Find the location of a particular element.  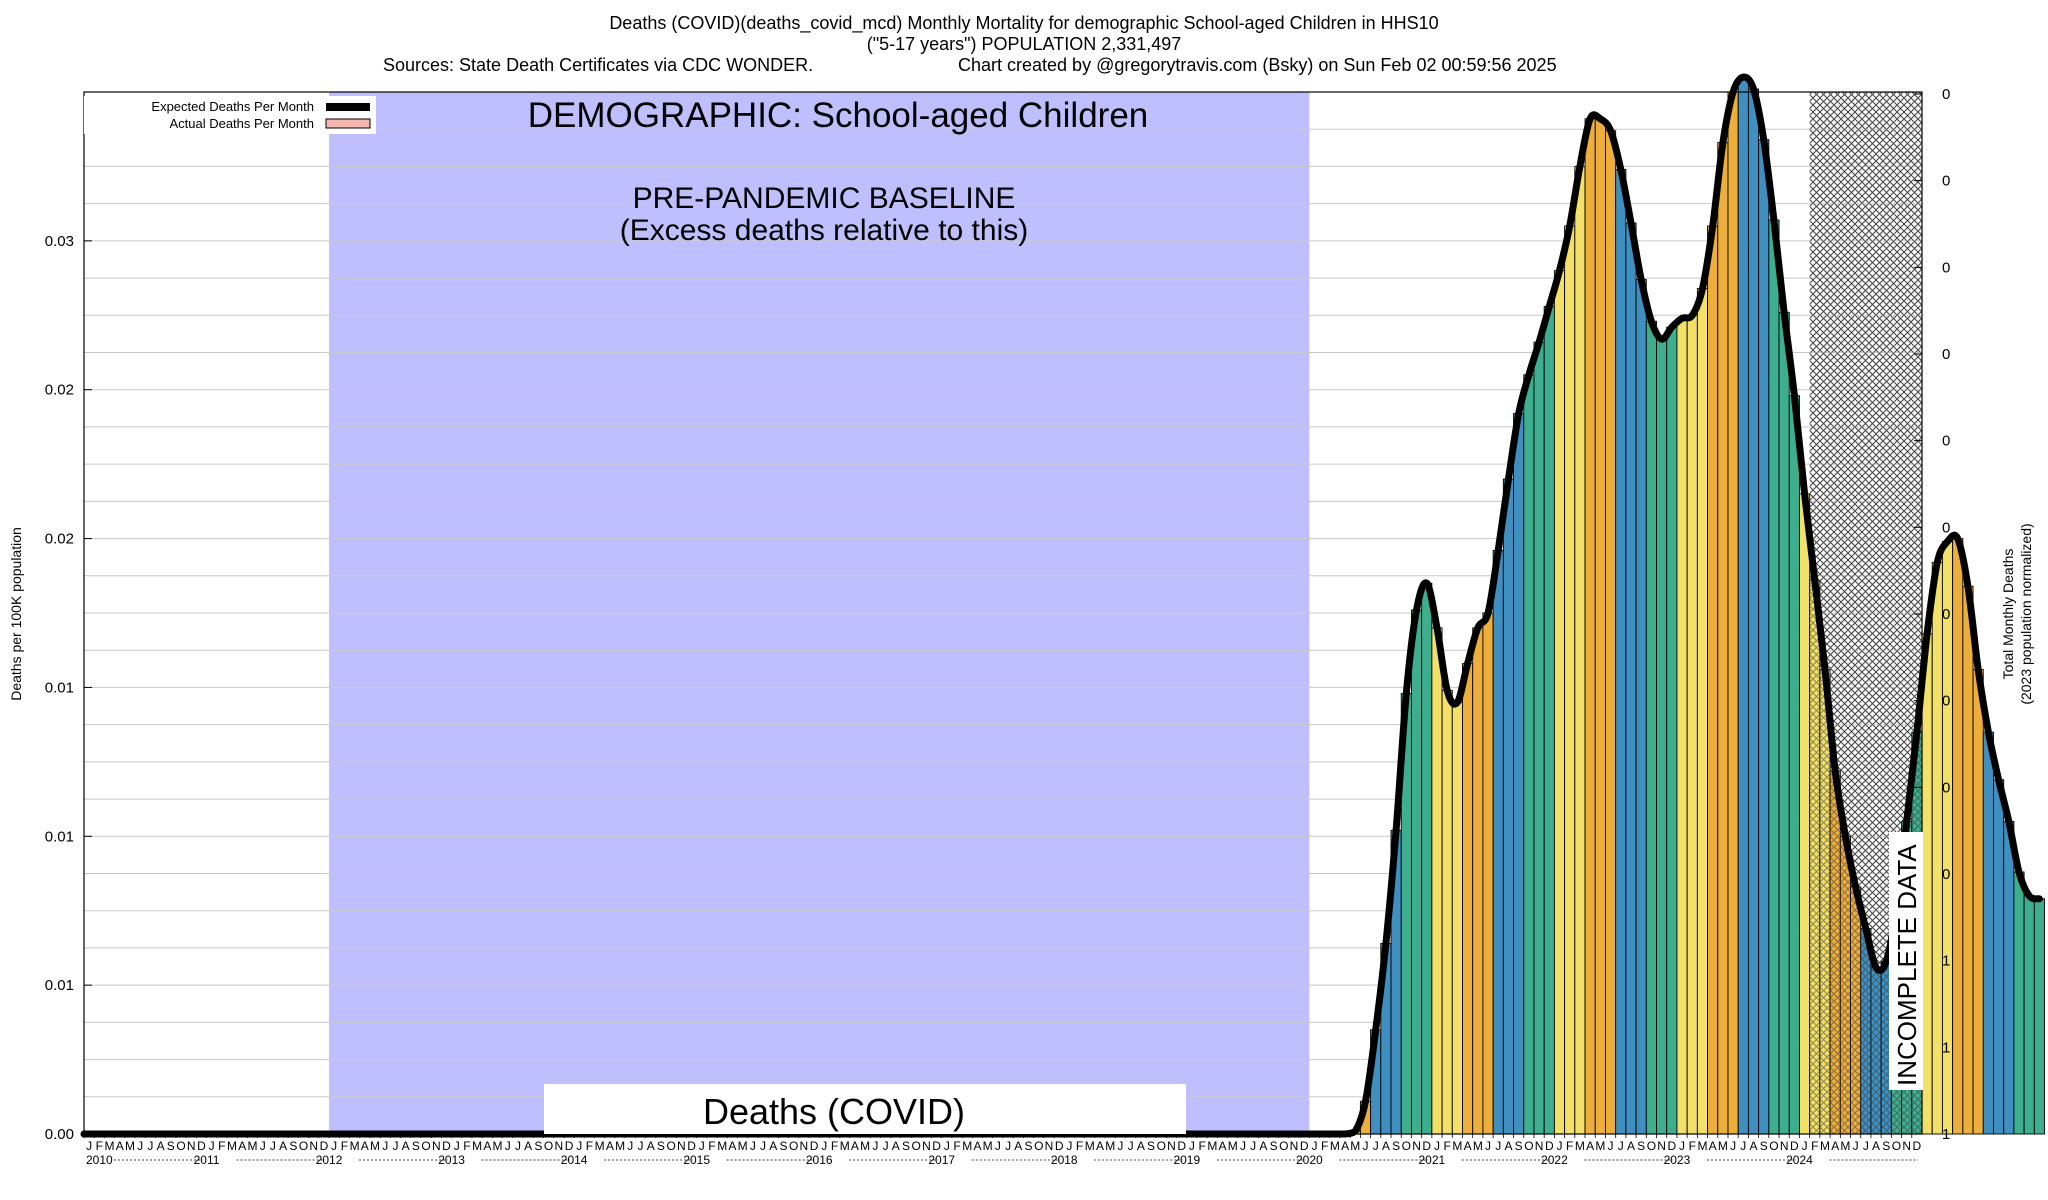

y-tick-label: 0.02 is located at coordinates (59, 539).